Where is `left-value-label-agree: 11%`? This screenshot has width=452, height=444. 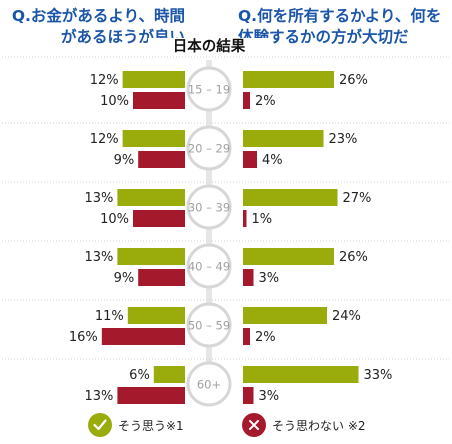 left-value-label-agree: 11% is located at coordinates (109, 316).